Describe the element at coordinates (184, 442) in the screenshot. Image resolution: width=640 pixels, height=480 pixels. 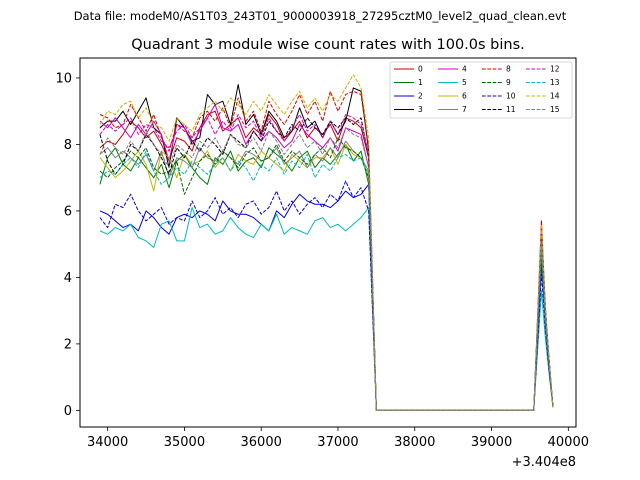
I see `x-tick-label: 35000` at that location.